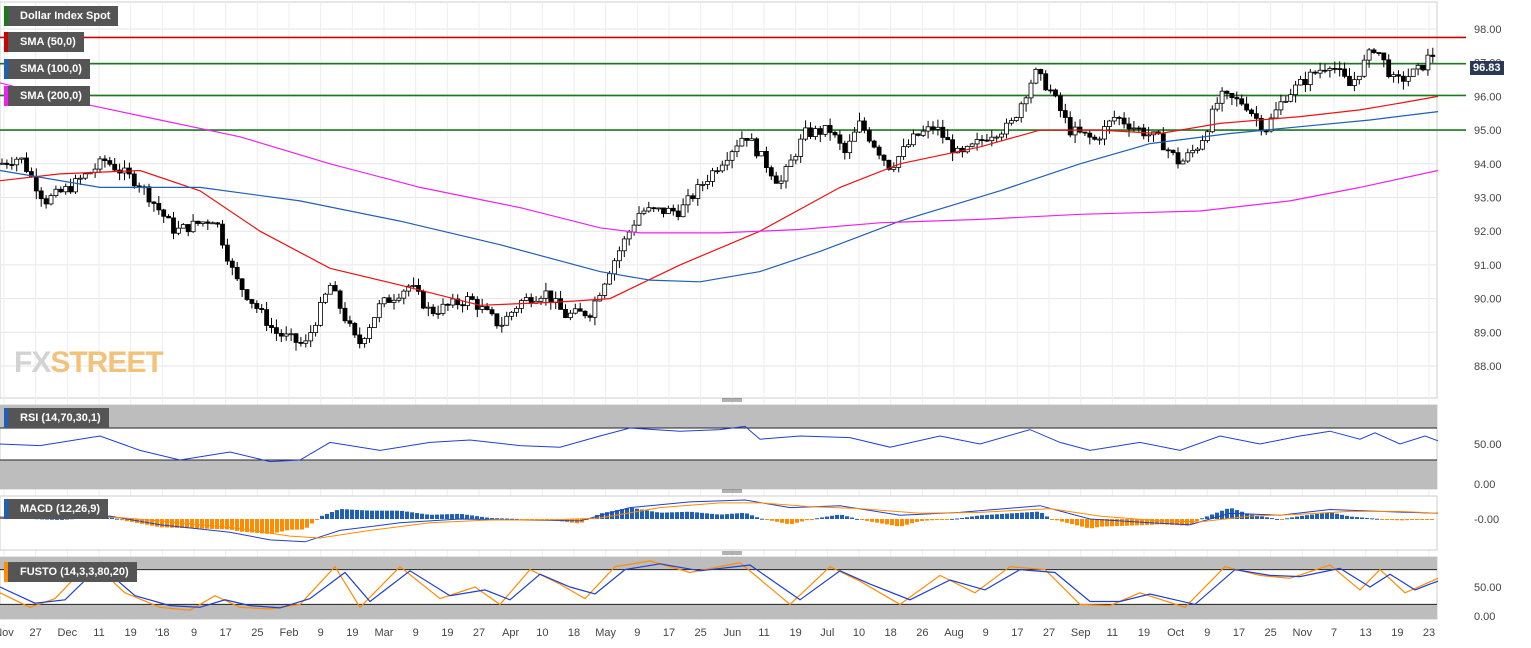 This screenshot has height=648, width=1531. I want to click on y-tick-label: 91.00, so click(1488, 266).